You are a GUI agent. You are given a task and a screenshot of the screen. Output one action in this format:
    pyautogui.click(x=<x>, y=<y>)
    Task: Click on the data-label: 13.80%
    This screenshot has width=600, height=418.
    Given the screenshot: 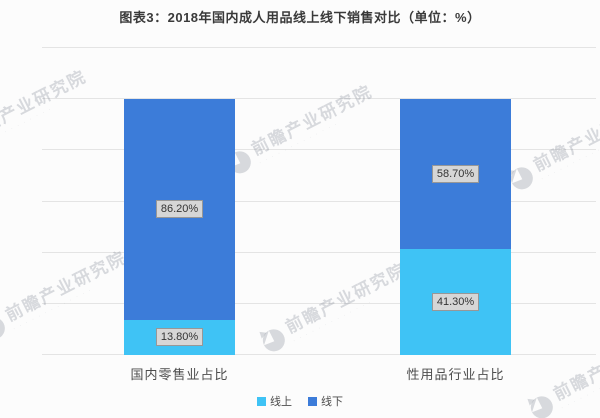 What is the action you would take?
    pyautogui.click(x=179, y=337)
    